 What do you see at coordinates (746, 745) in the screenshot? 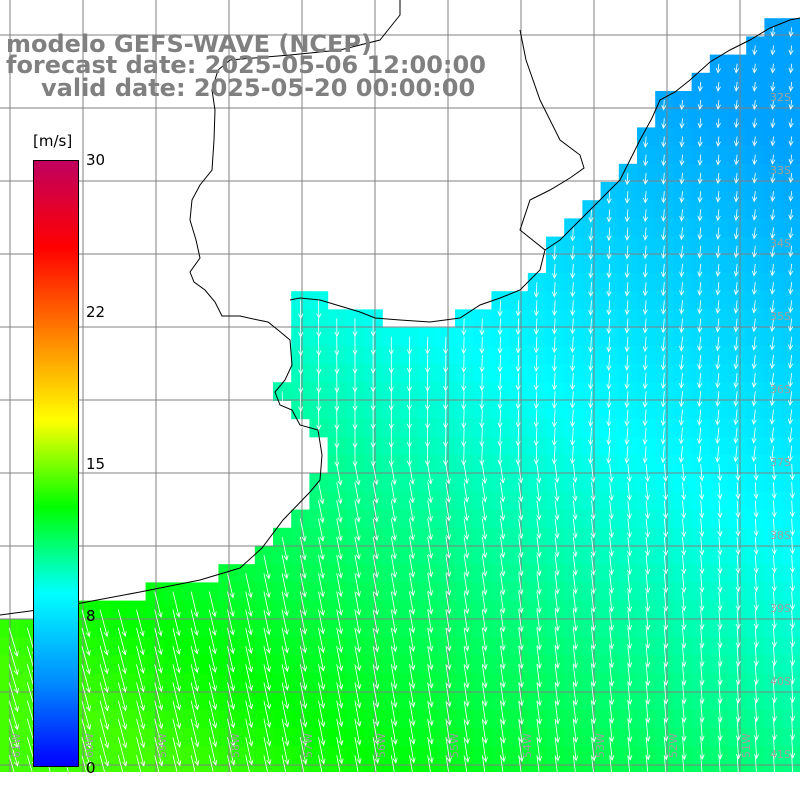
I see `longitude-label: 51W` at bounding box center [746, 745].